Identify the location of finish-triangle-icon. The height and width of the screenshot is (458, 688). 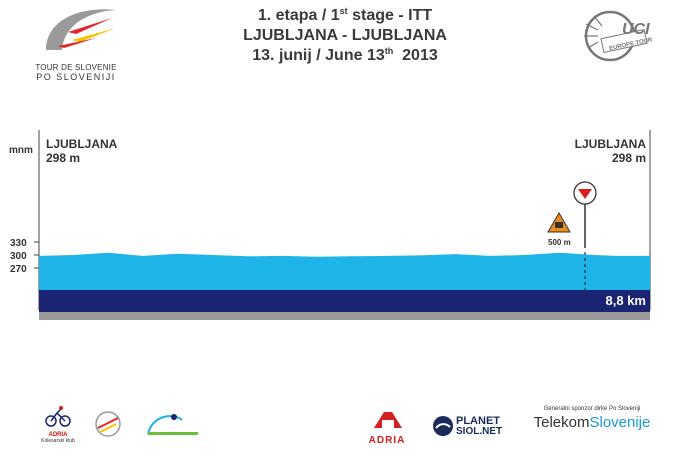
(585, 194).